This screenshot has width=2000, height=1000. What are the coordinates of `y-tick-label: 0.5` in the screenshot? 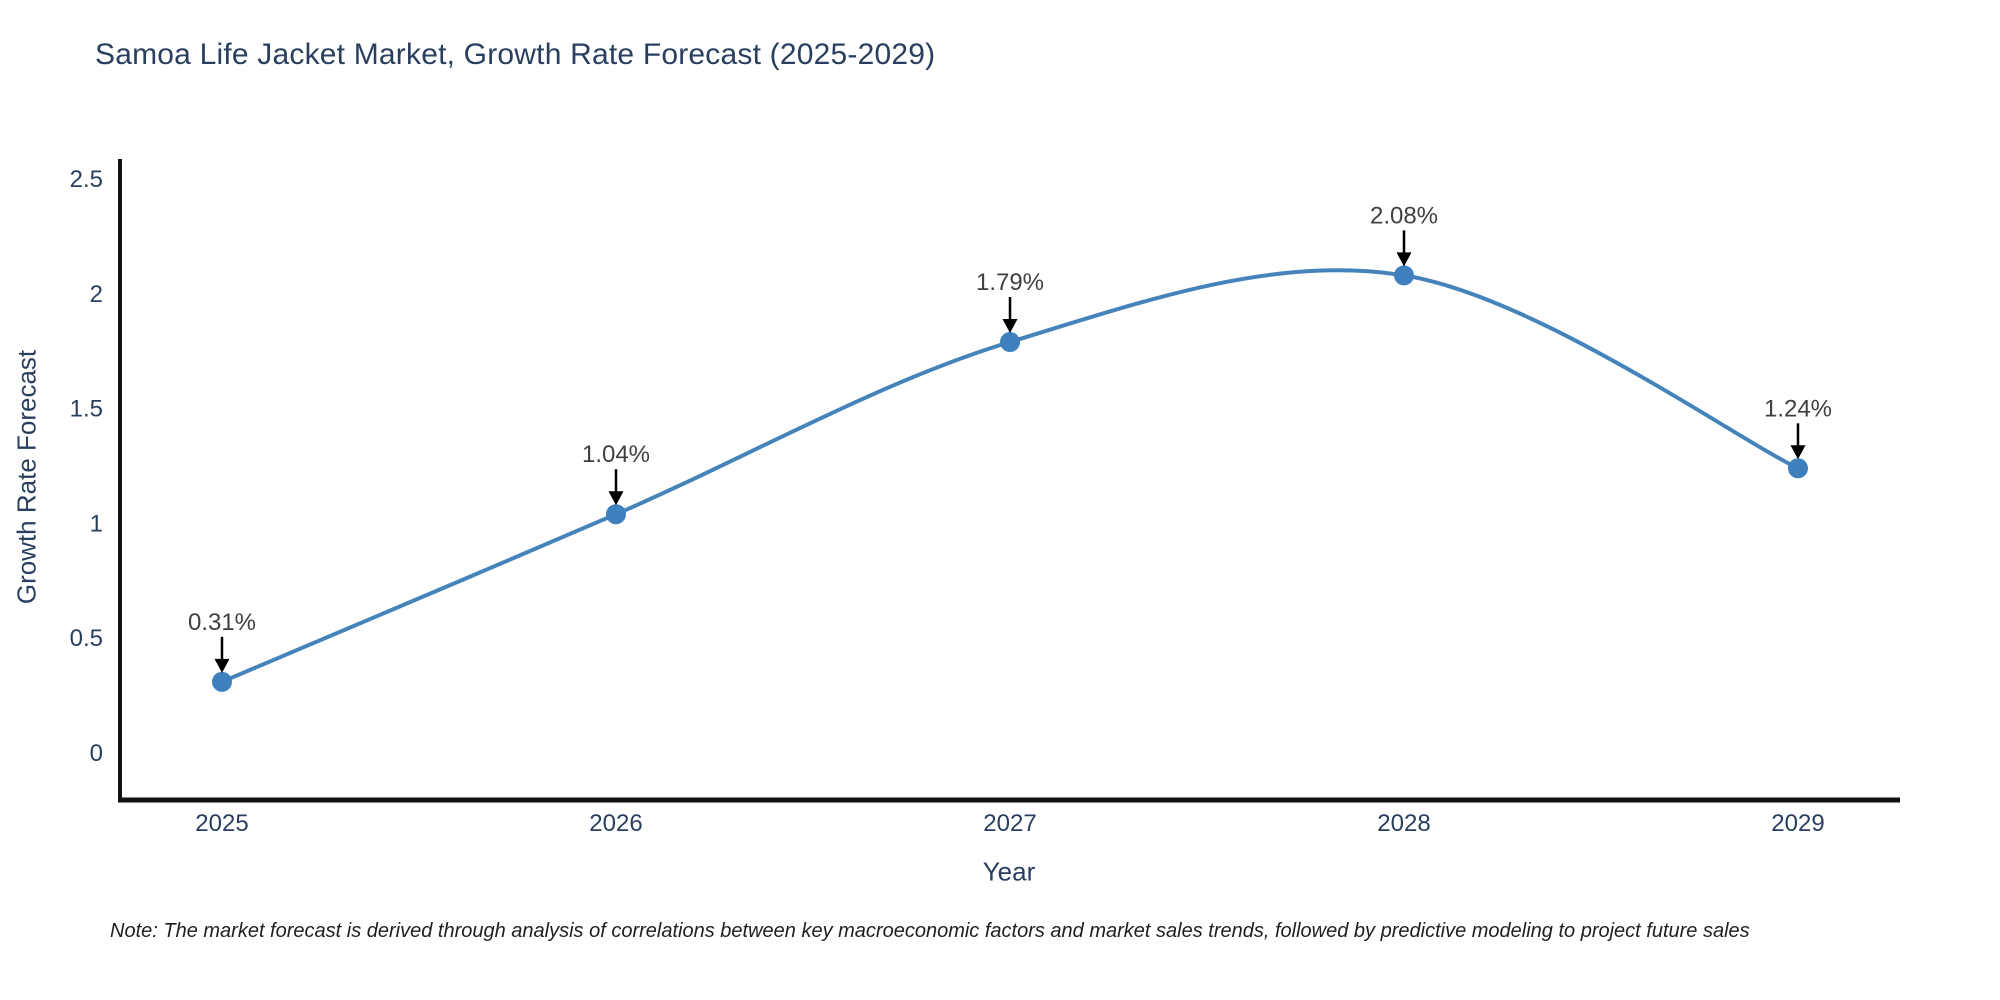 It's located at (86, 638).